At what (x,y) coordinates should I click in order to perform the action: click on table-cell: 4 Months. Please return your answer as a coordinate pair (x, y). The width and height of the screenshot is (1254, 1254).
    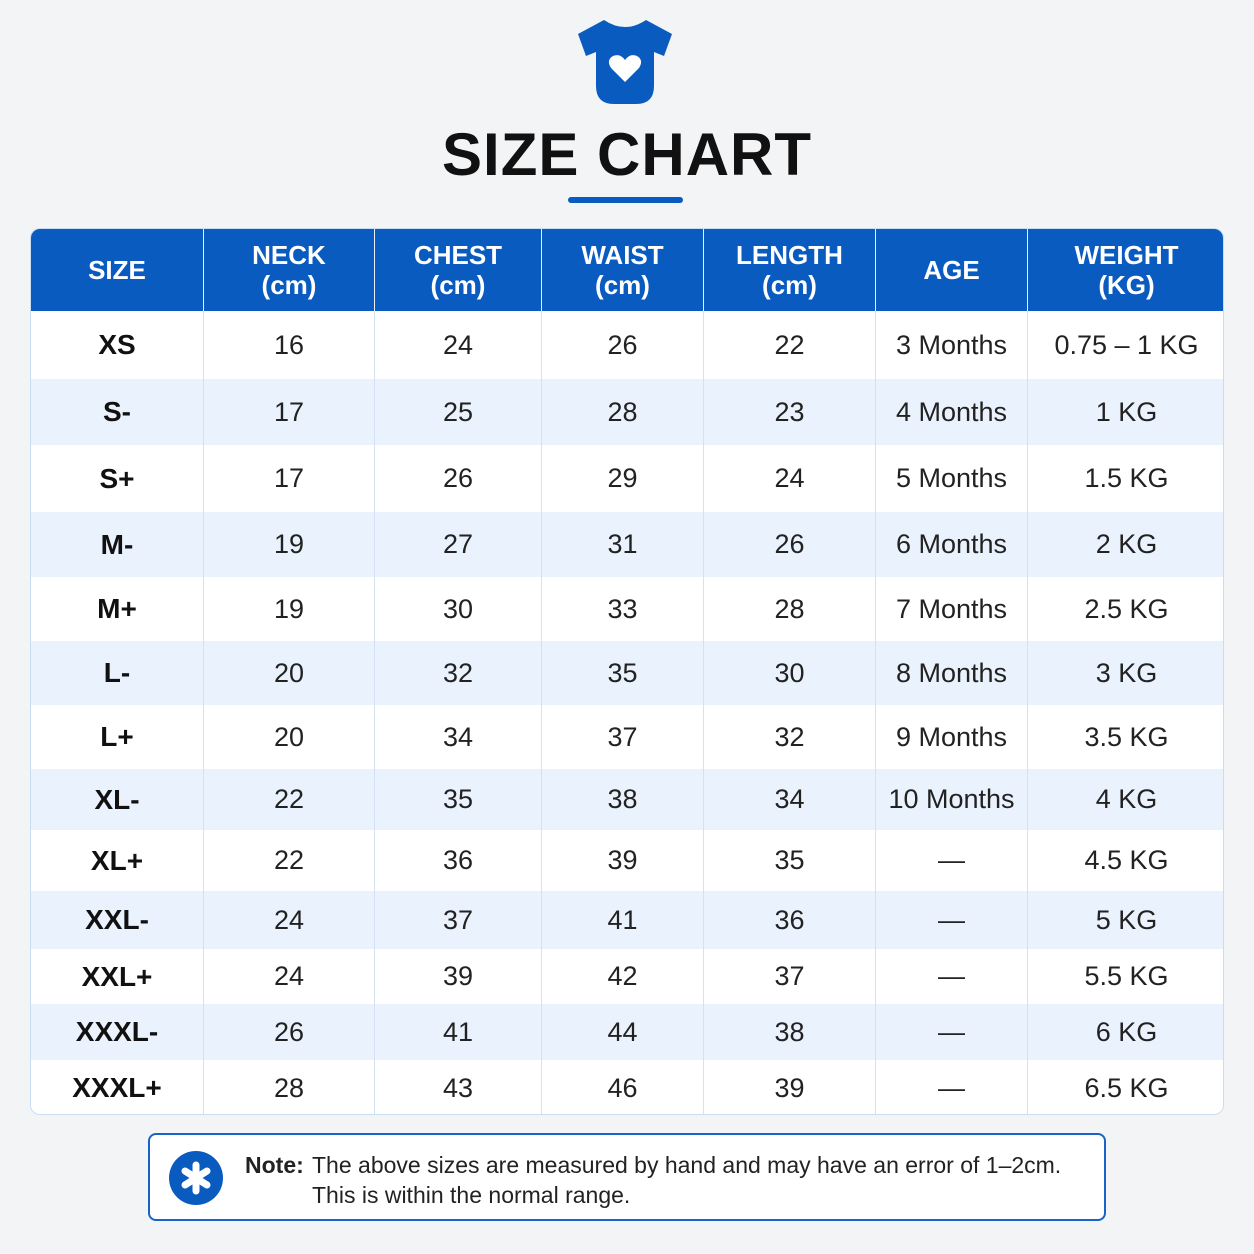
    Looking at the image, I should click on (952, 412).